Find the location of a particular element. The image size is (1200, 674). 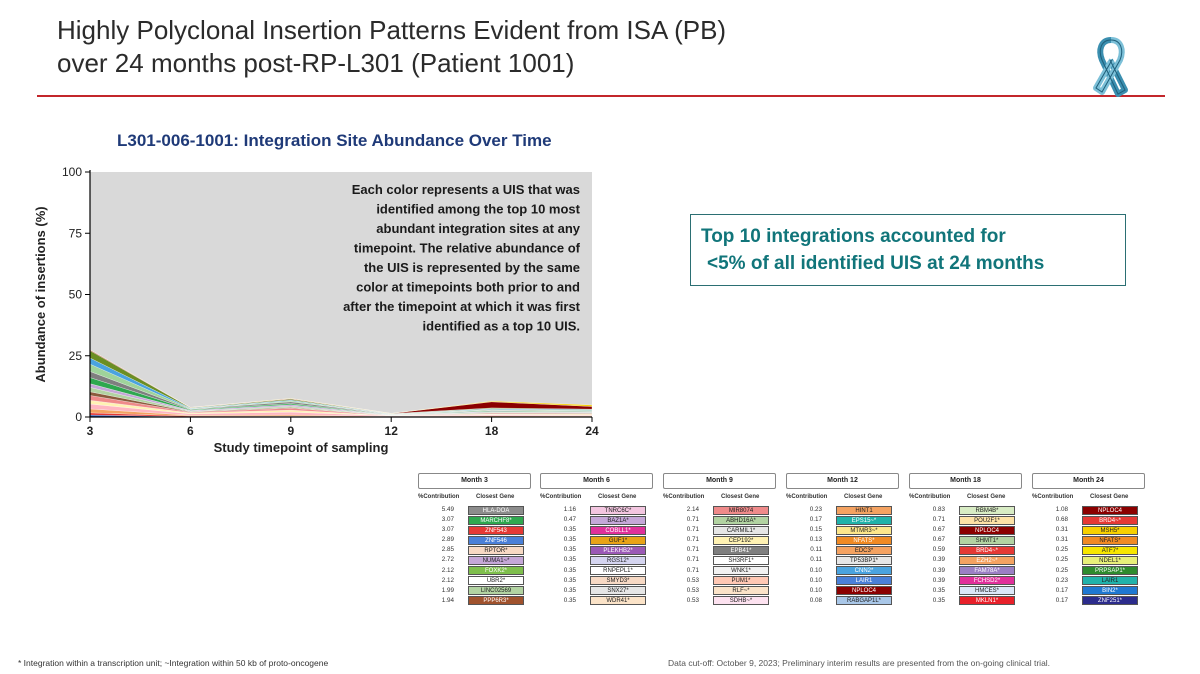

pct-contribution: 0.08 is located at coordinates (815, 600).